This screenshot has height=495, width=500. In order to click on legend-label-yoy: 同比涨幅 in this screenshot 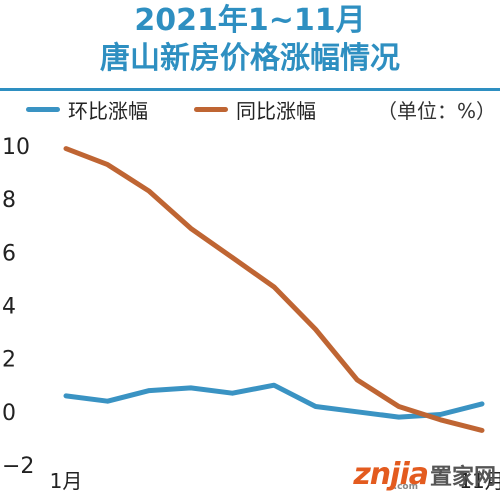, I will do `click(276, 111)`.